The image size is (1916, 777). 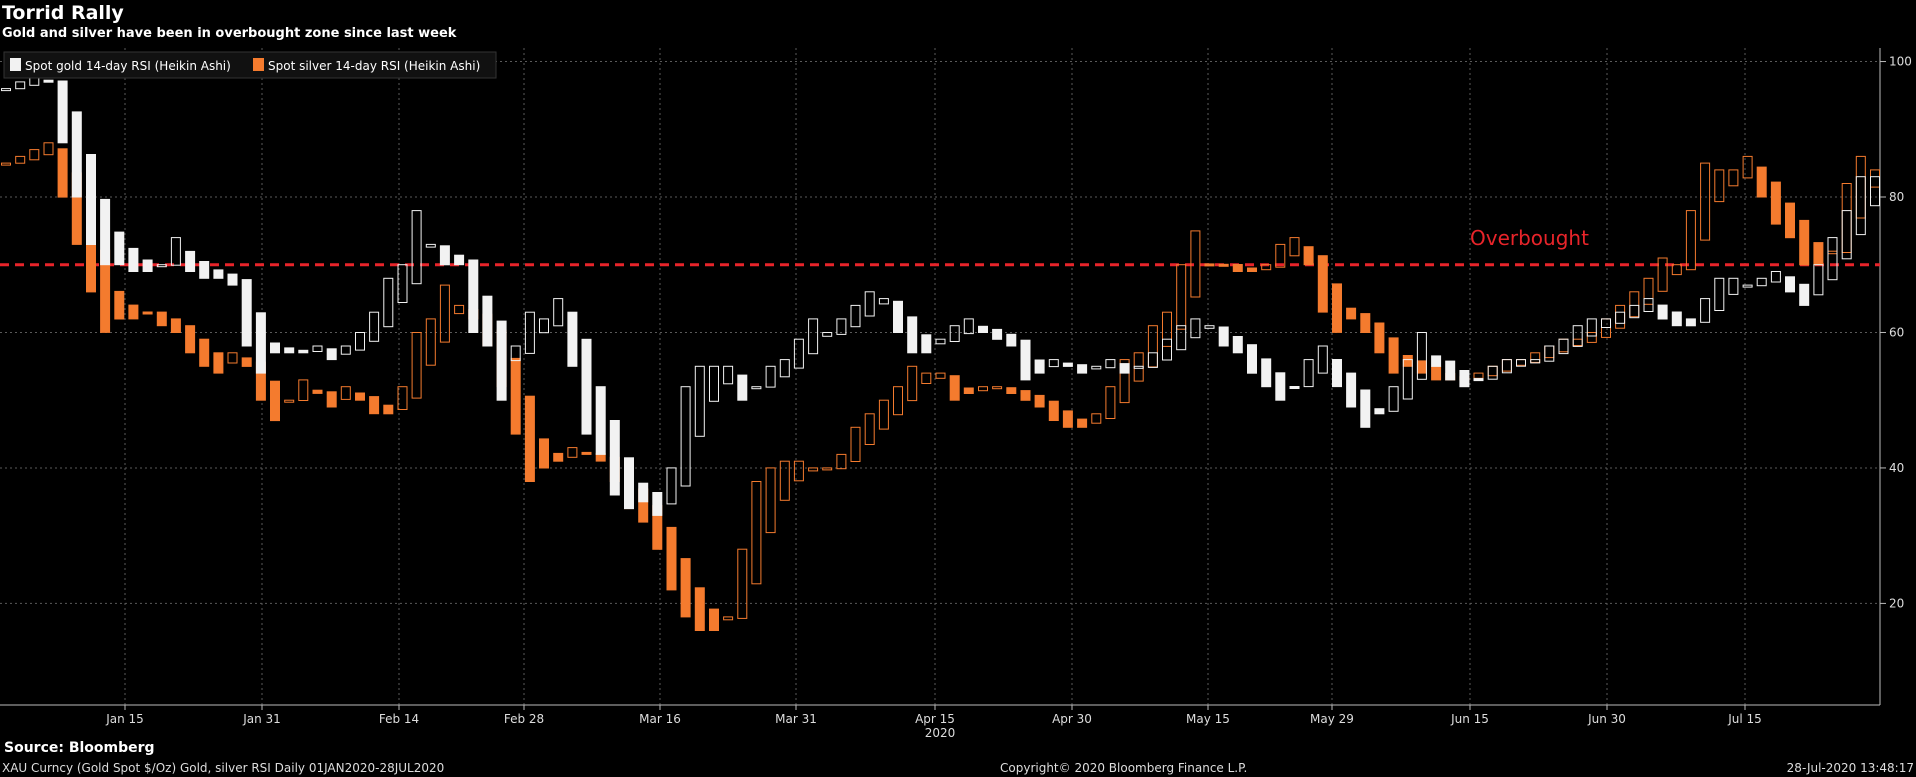 What do you see at coordinates (63, 13) in the screenshot?
I see `chart-title: Torrid Rally` at bounding box center [63, 13].